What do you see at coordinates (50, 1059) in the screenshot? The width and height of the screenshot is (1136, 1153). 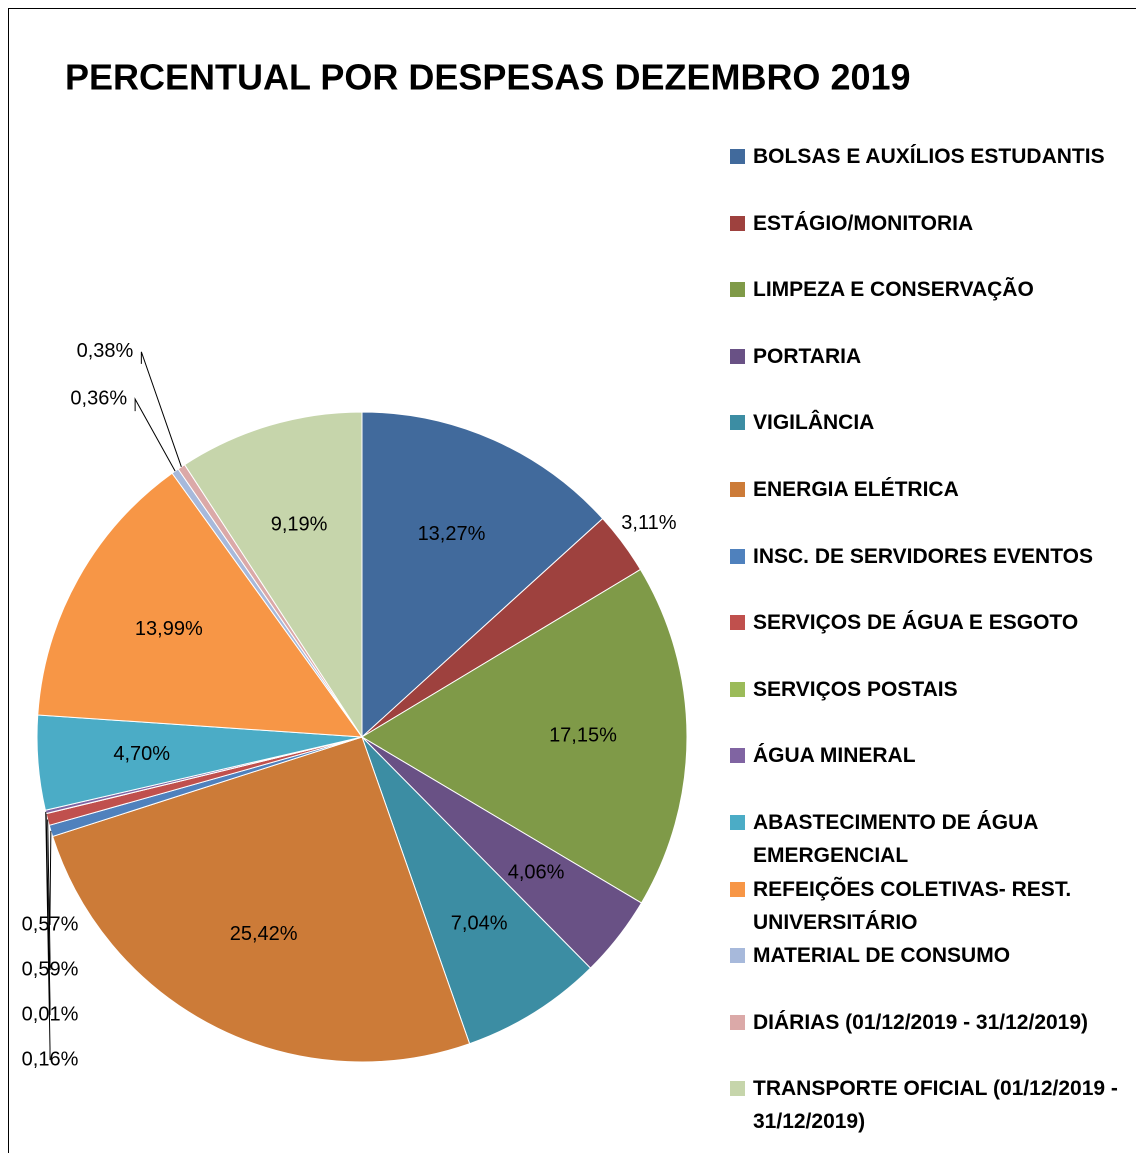 I see `data-label: 0,16%` at bounding box center [50, 1059].